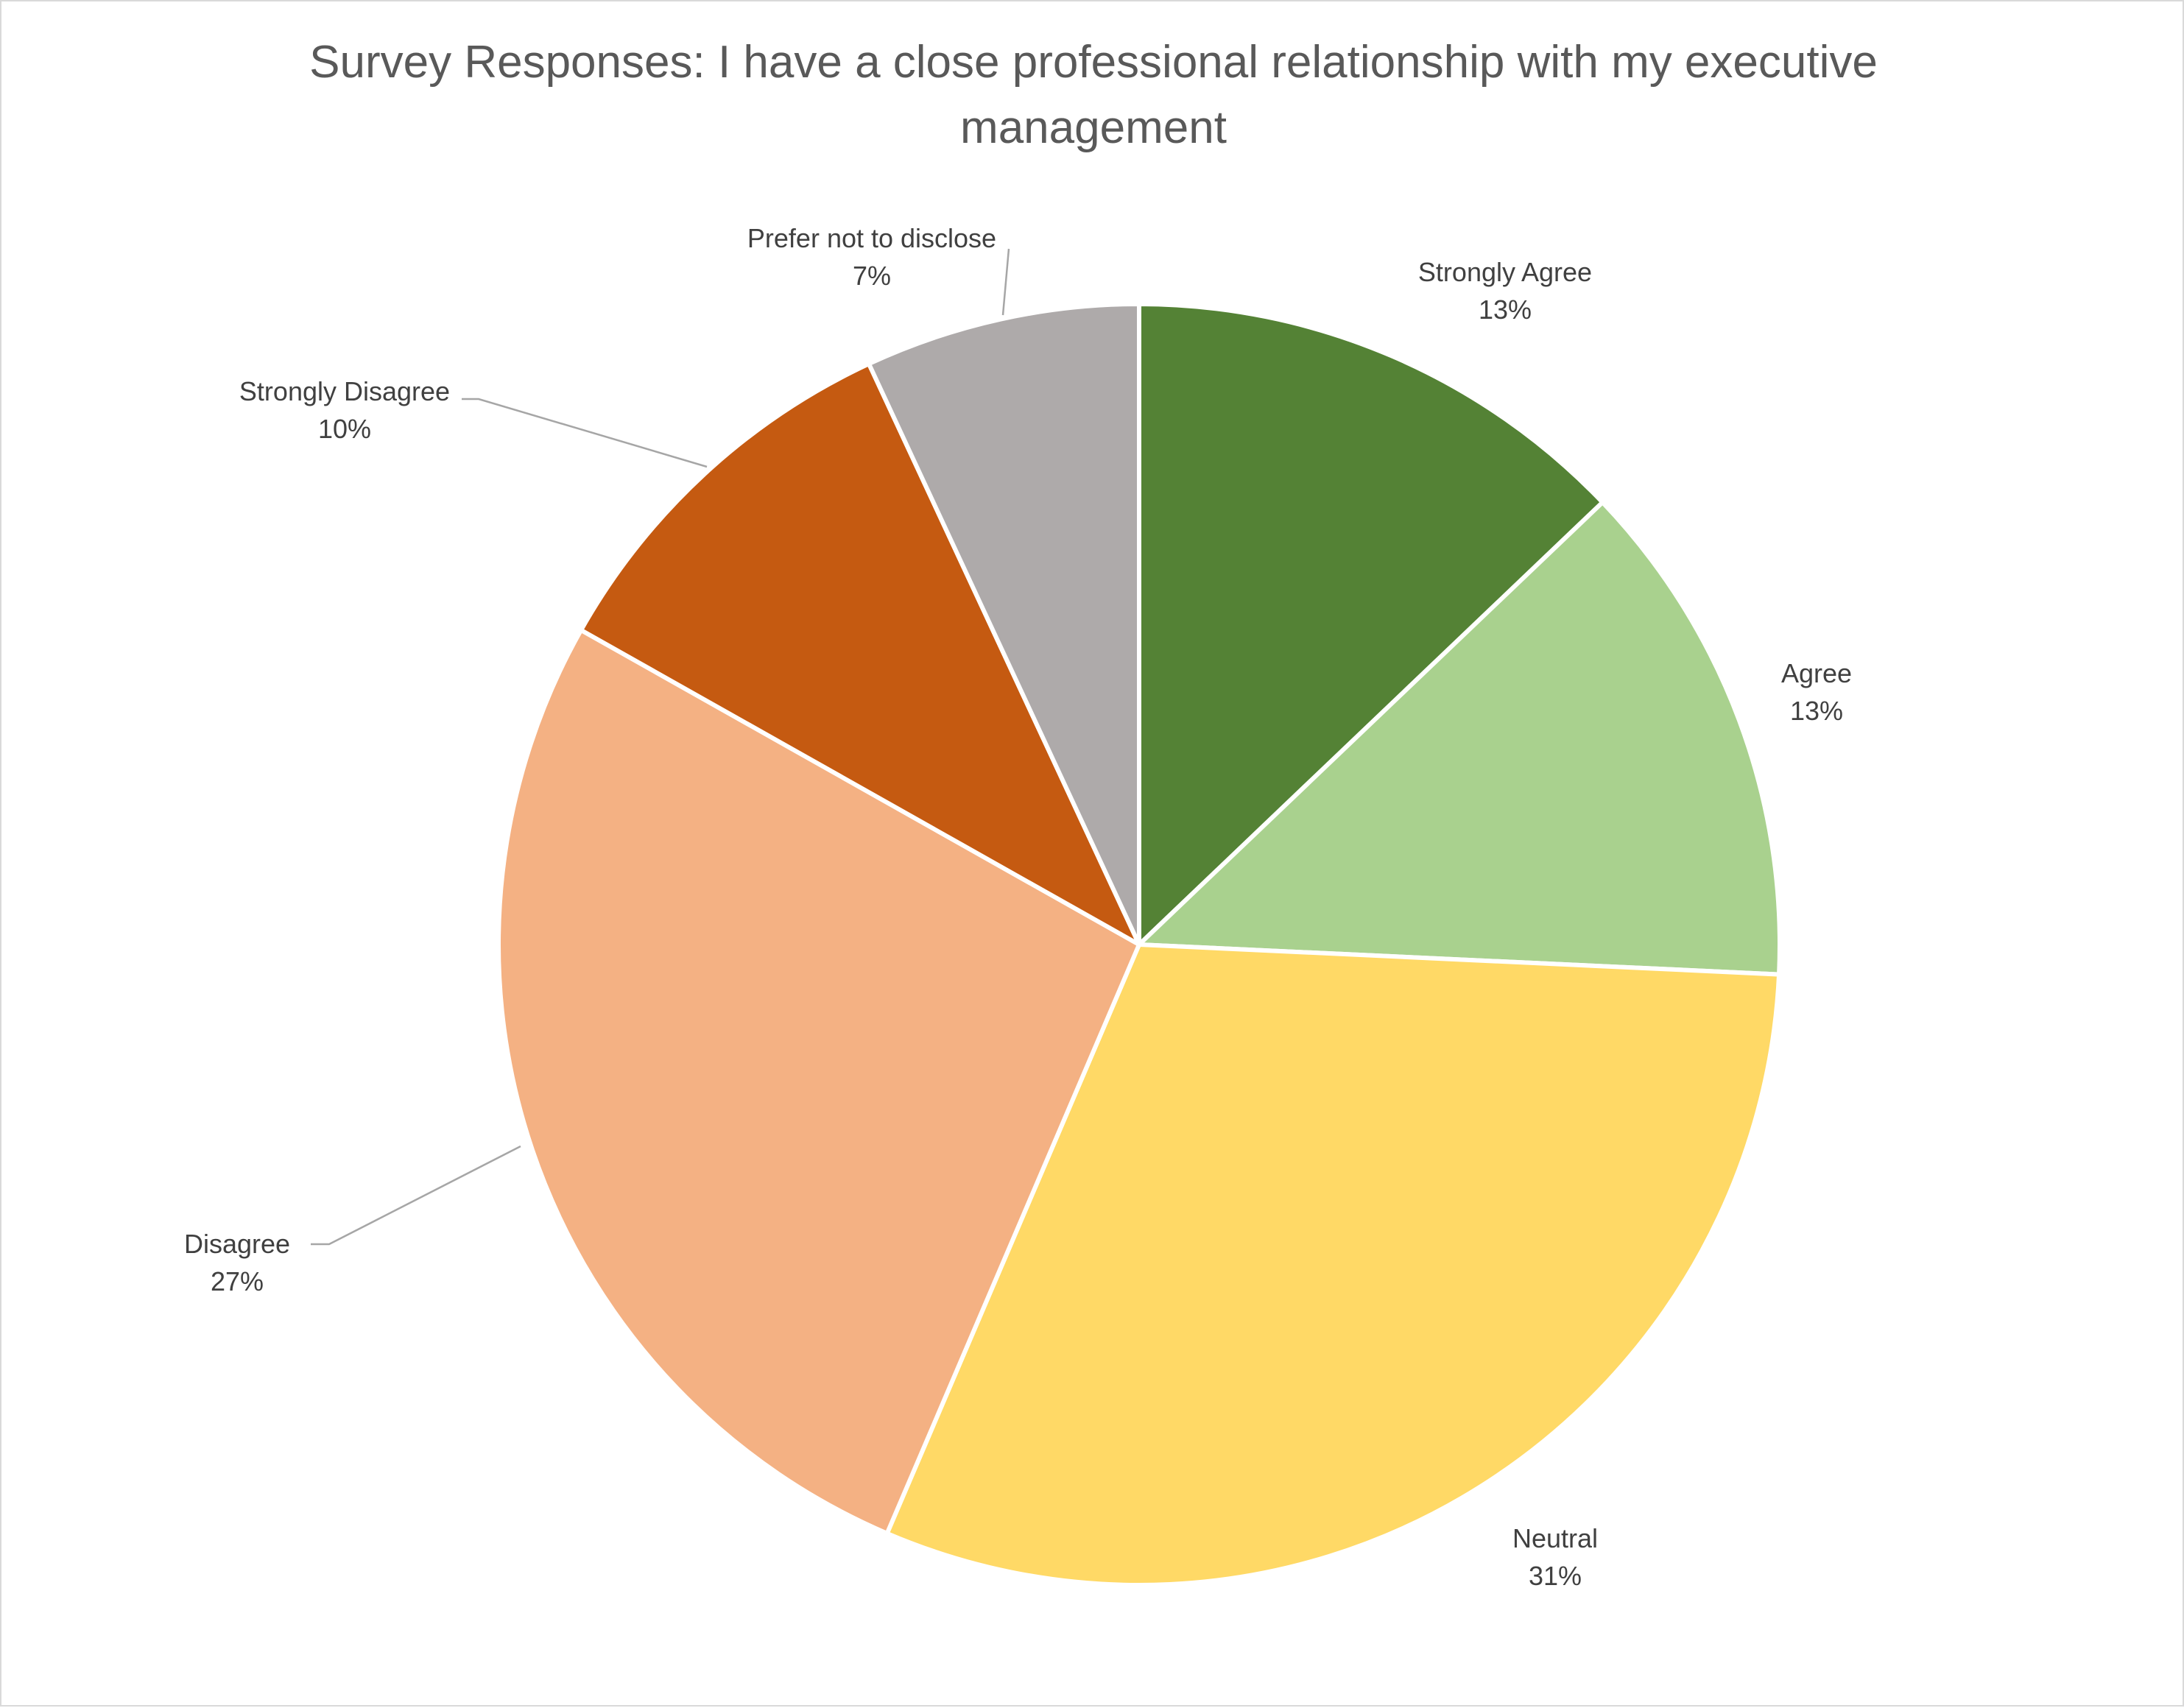  Describe the element at coordinates (860, 654) in the screenshot. I see `slice-strongly-disagree` at that location.